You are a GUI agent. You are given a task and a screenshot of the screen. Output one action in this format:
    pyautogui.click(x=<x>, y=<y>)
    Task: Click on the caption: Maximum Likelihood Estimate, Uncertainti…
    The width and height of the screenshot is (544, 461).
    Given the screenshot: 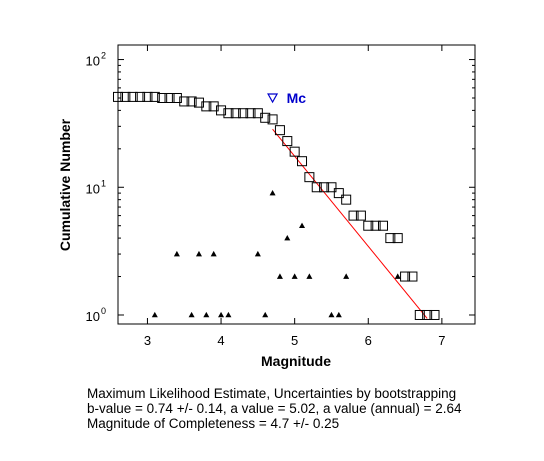 What is the action you would take?
    pyautogui.click(x=274, y=408)
    